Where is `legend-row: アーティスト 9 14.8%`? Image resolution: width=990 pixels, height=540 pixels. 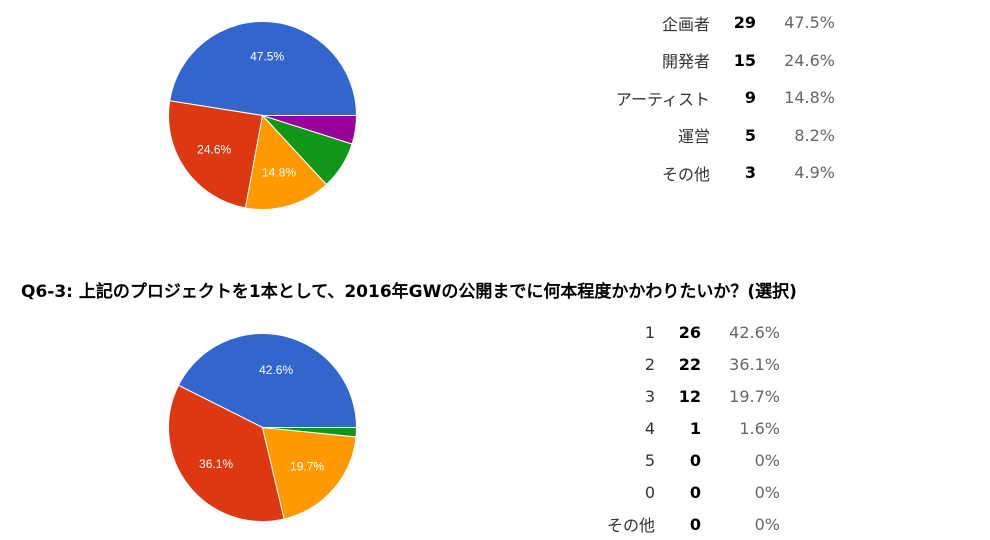 legend-row: アーティスト 9 14.8% is located at coordinates (707, 98).